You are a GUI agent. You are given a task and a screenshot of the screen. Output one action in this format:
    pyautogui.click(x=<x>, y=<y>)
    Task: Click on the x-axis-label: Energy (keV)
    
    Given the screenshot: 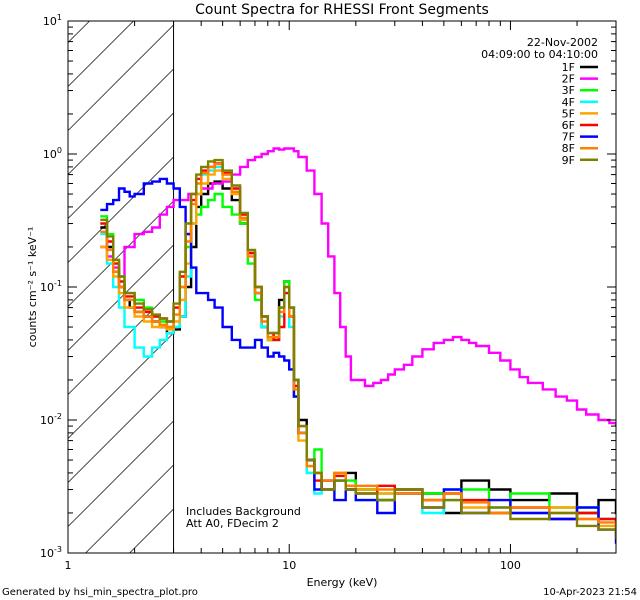 What is the action you would take?
    pyautogui.click(x=342, y=582)
    